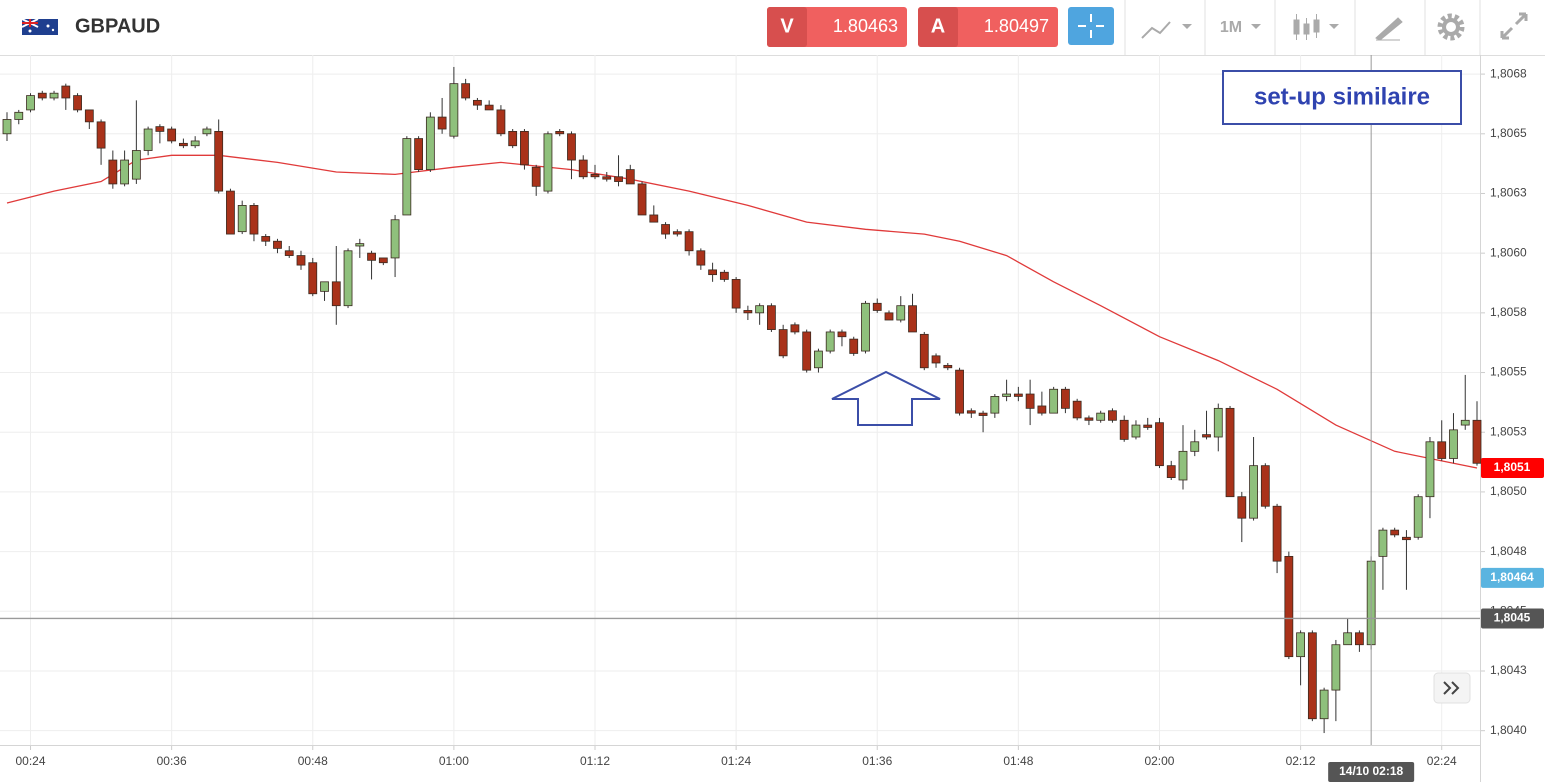 The height and width of the screenshot is (782, 1545). What do you see at coordinates (1018, 761) in the screenshot?
I see `x-tick-label: 01:48` at bounding box center [1018, 761].